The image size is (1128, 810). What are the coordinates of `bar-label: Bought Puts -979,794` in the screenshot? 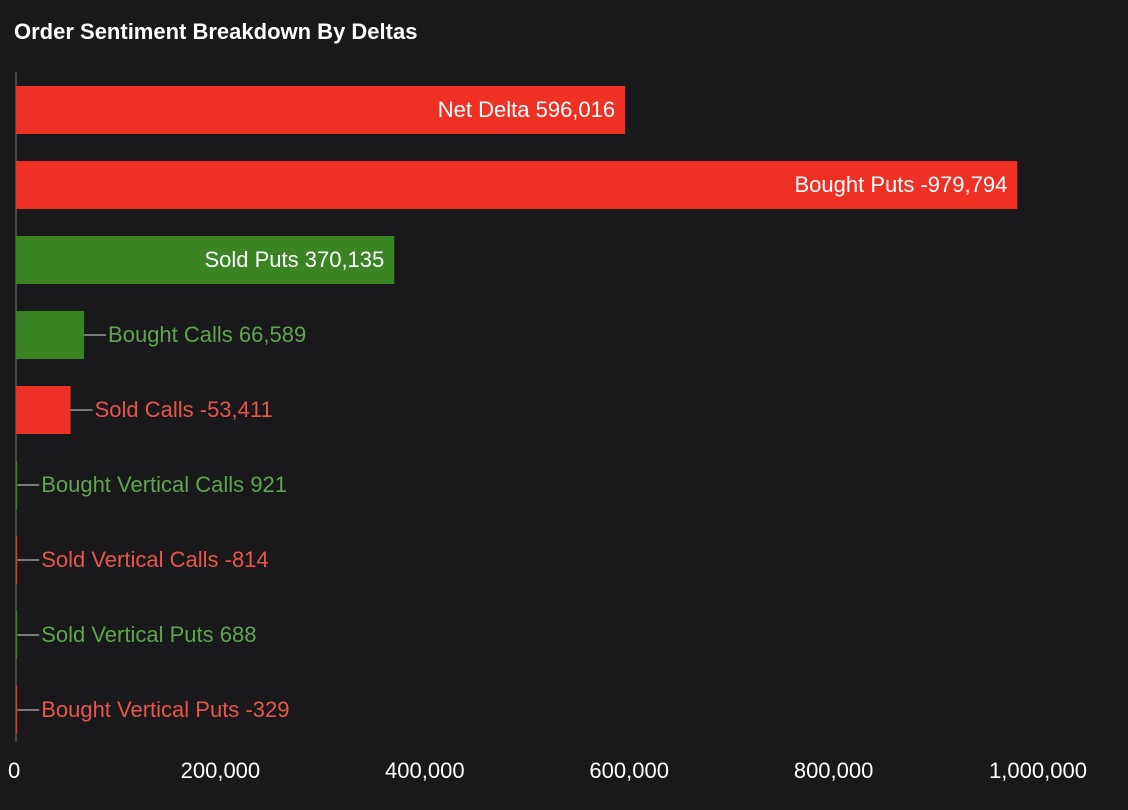 It's located at (900, 184).